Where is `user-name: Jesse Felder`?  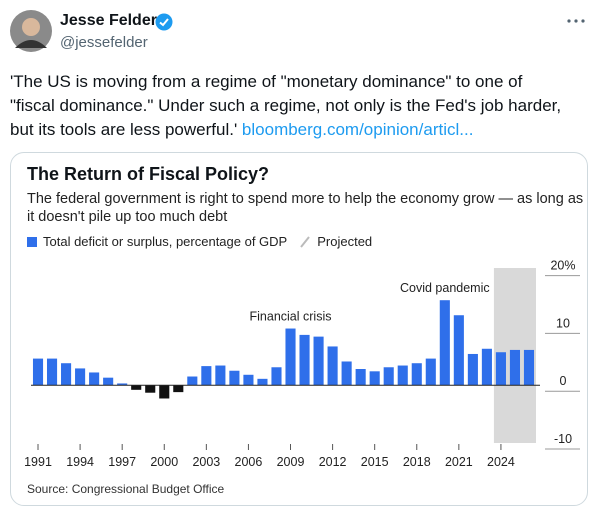 user-name: Jesse Felder is located at coordinates (108, 20).